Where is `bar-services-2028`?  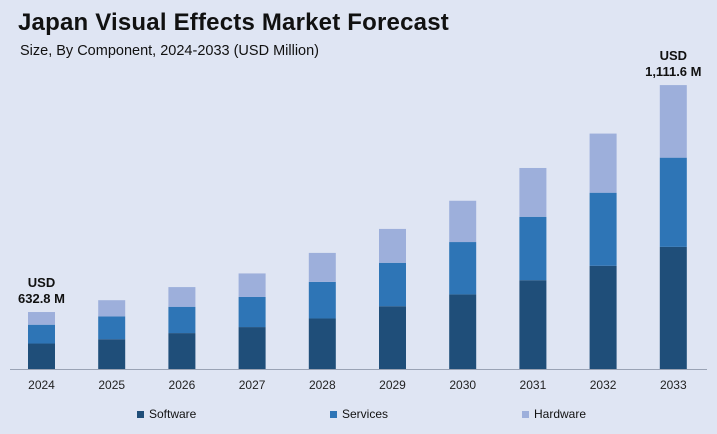 bar-services-2028 is located at coordinates (322, 300).